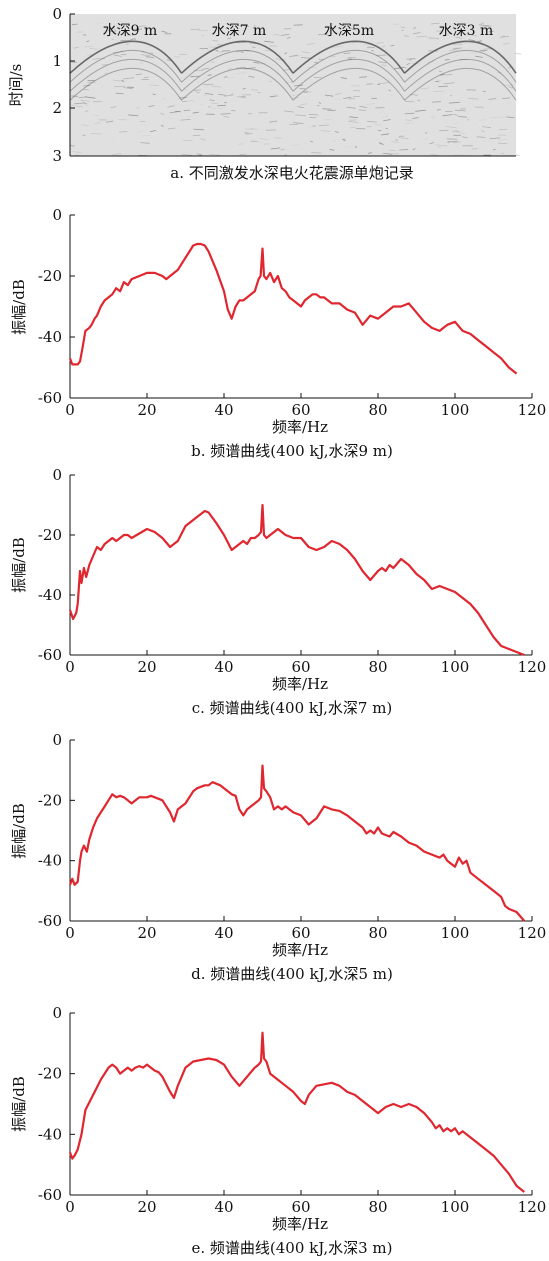 This screenshot has width=549, height=1261. Describe the element at coordinates (70, 1207) in the screenshot. I see `x-tick-label: 0` at that location.